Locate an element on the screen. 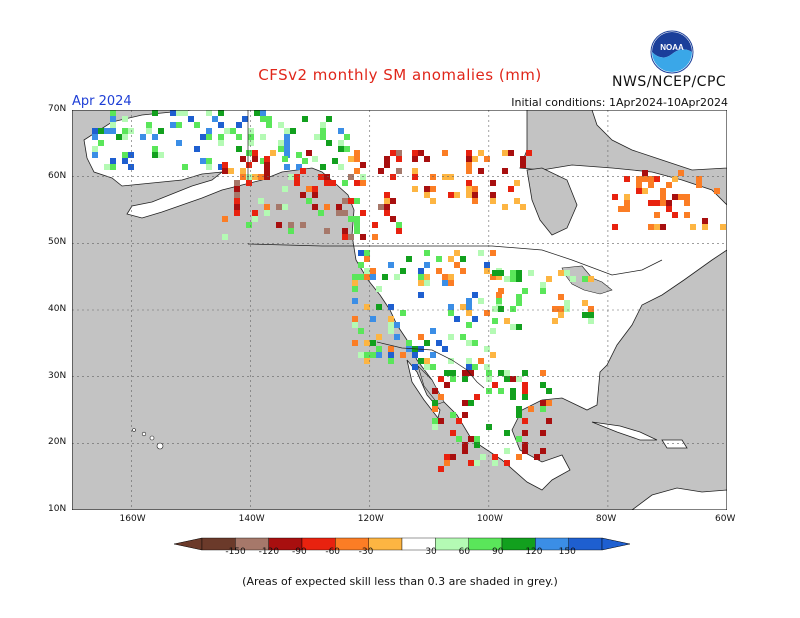 This screenshot has height=618, width=800. lat-label: 50N is located at coordinates (57, 242).